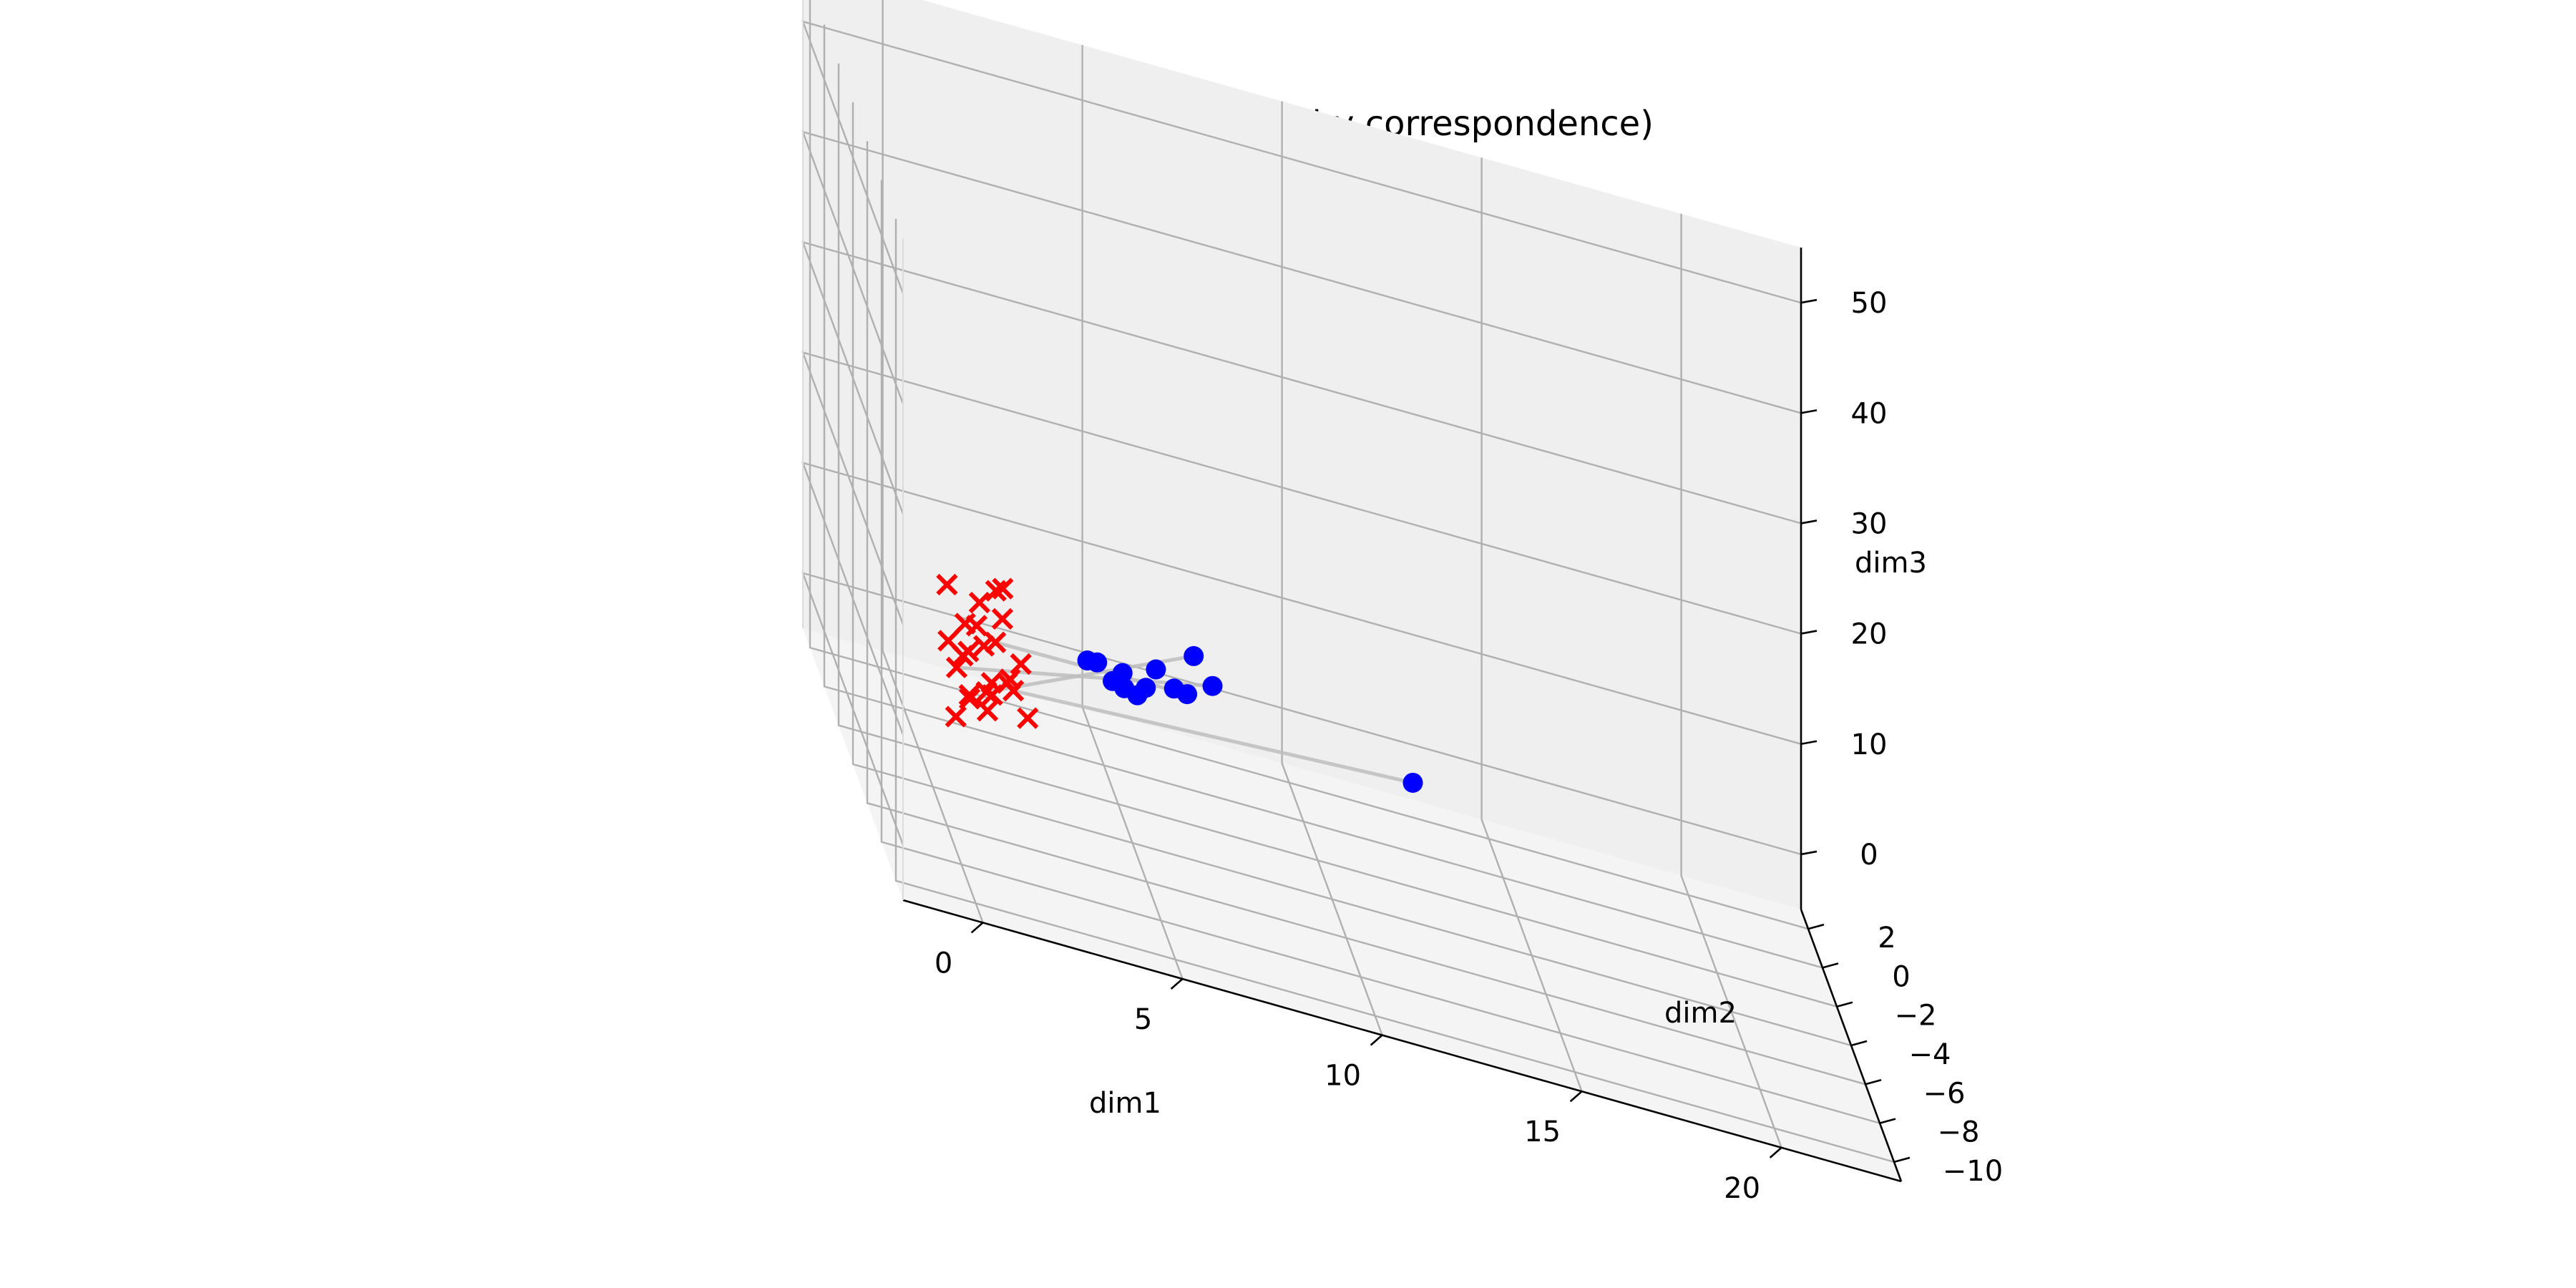  What do you see at coordinates (1869, 855) in the screenshot?
I see `z-tick-label: 0` at bounding box center [1869, 855].